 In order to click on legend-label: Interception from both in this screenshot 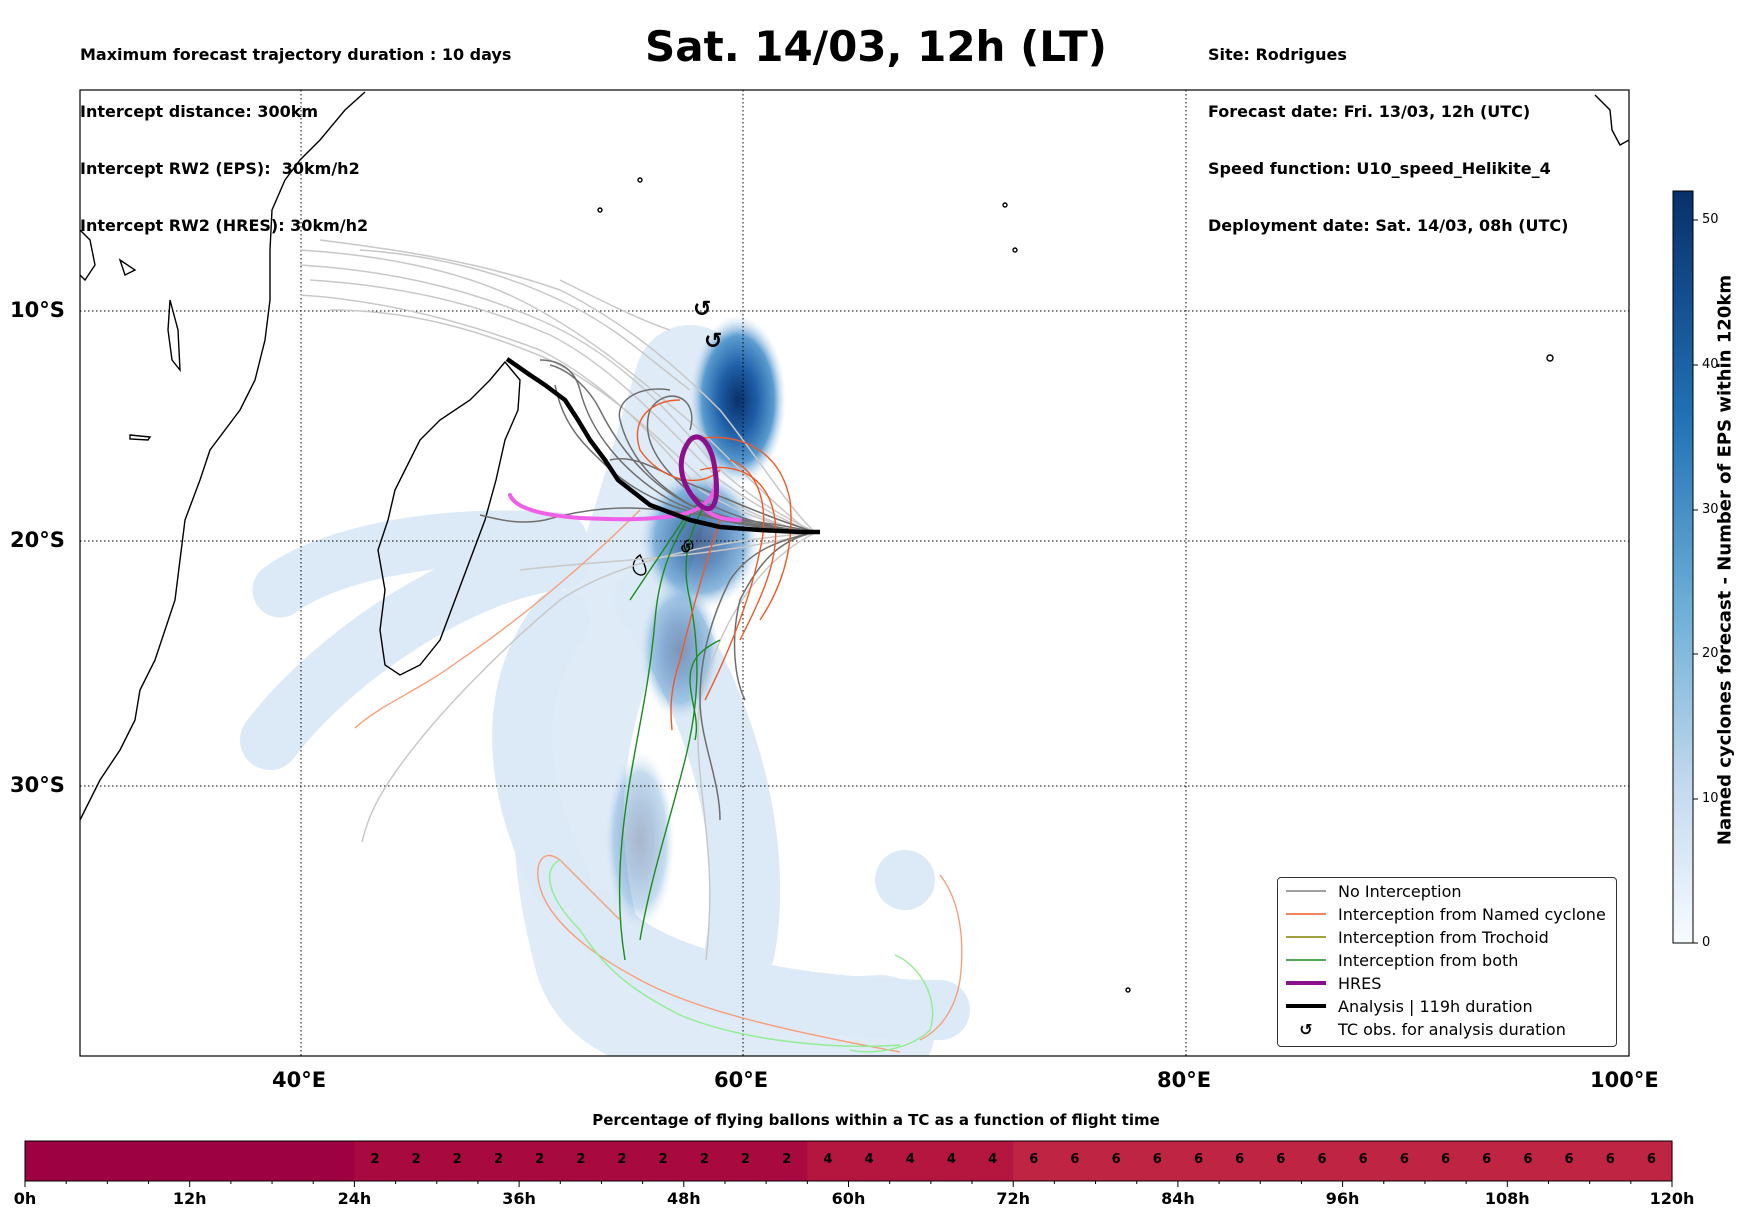, I will do `click(1428, 960)`.